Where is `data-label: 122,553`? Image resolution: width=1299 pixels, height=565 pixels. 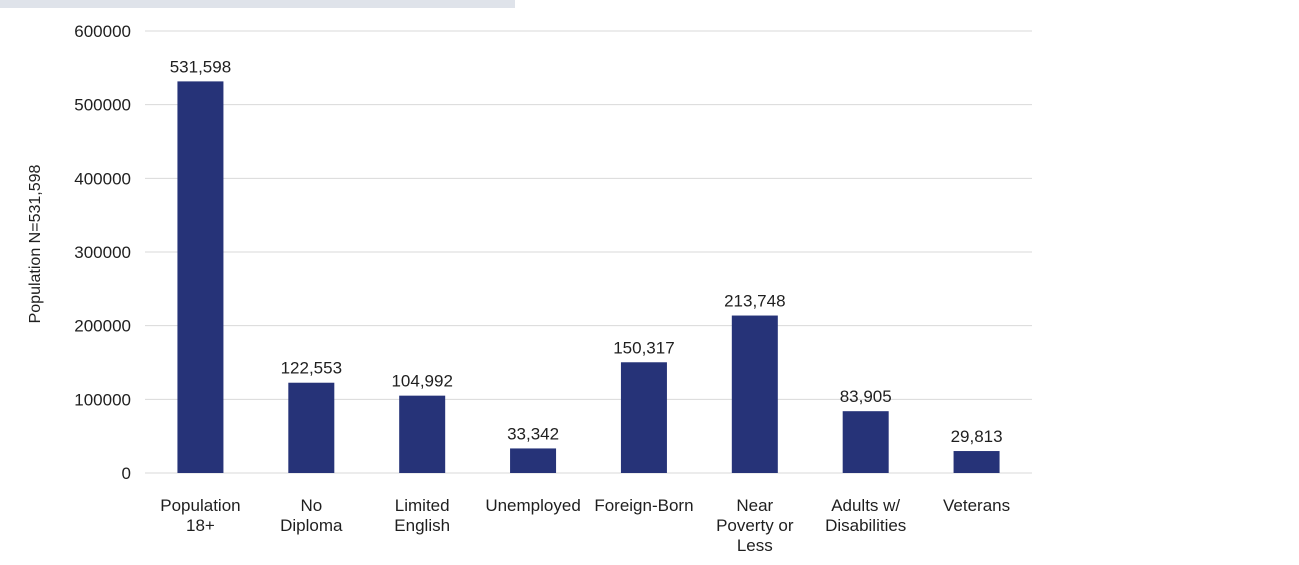
data-label: 122,553 is located at coordinates (311, 368).